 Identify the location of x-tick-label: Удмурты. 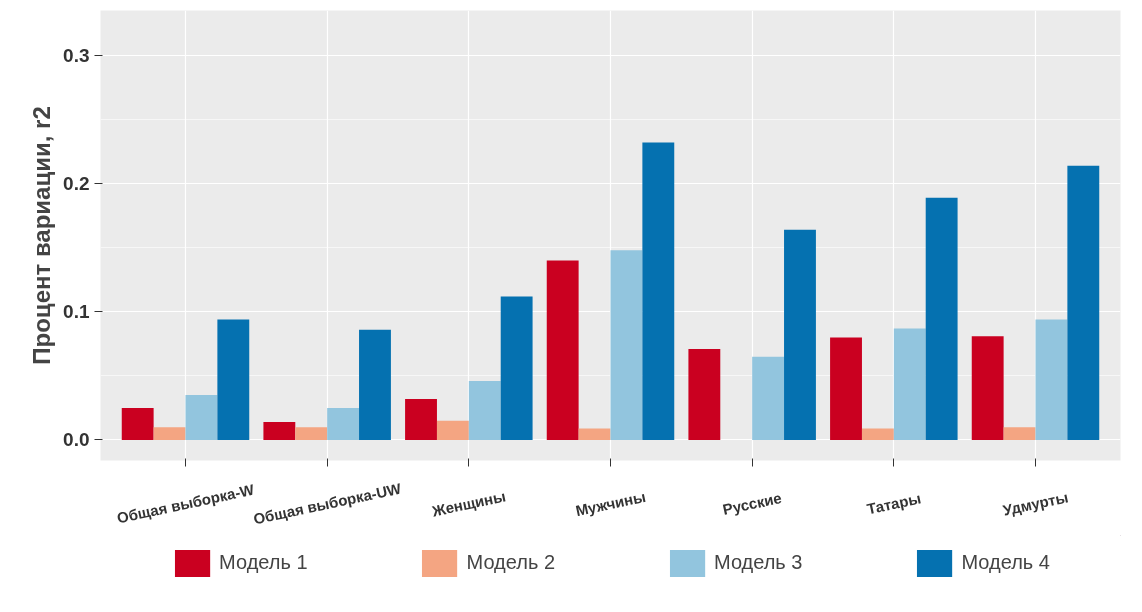
(1035, 503).